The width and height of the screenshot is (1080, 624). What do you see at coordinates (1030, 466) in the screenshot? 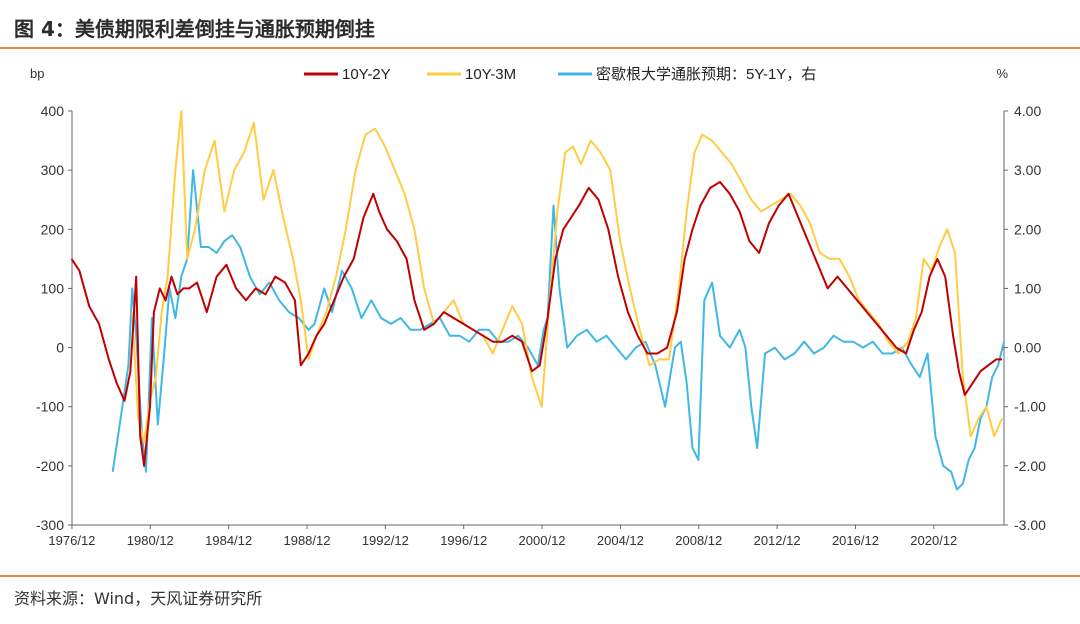
I see `right-y-tick-label: -2.00` at bounding box center [1030, 466].